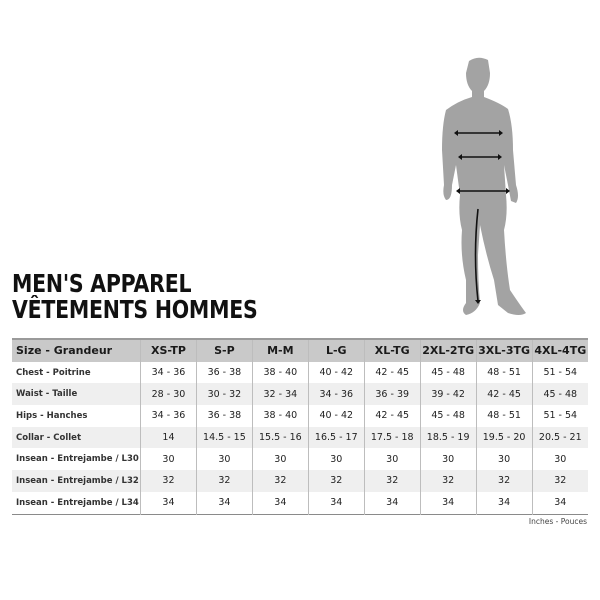 Image resolution: width=600 pixels, height=600 pixels. Describe the element at coordinates (336, 350) in the screenshot. I see `header-size-column: L-G` at that location.